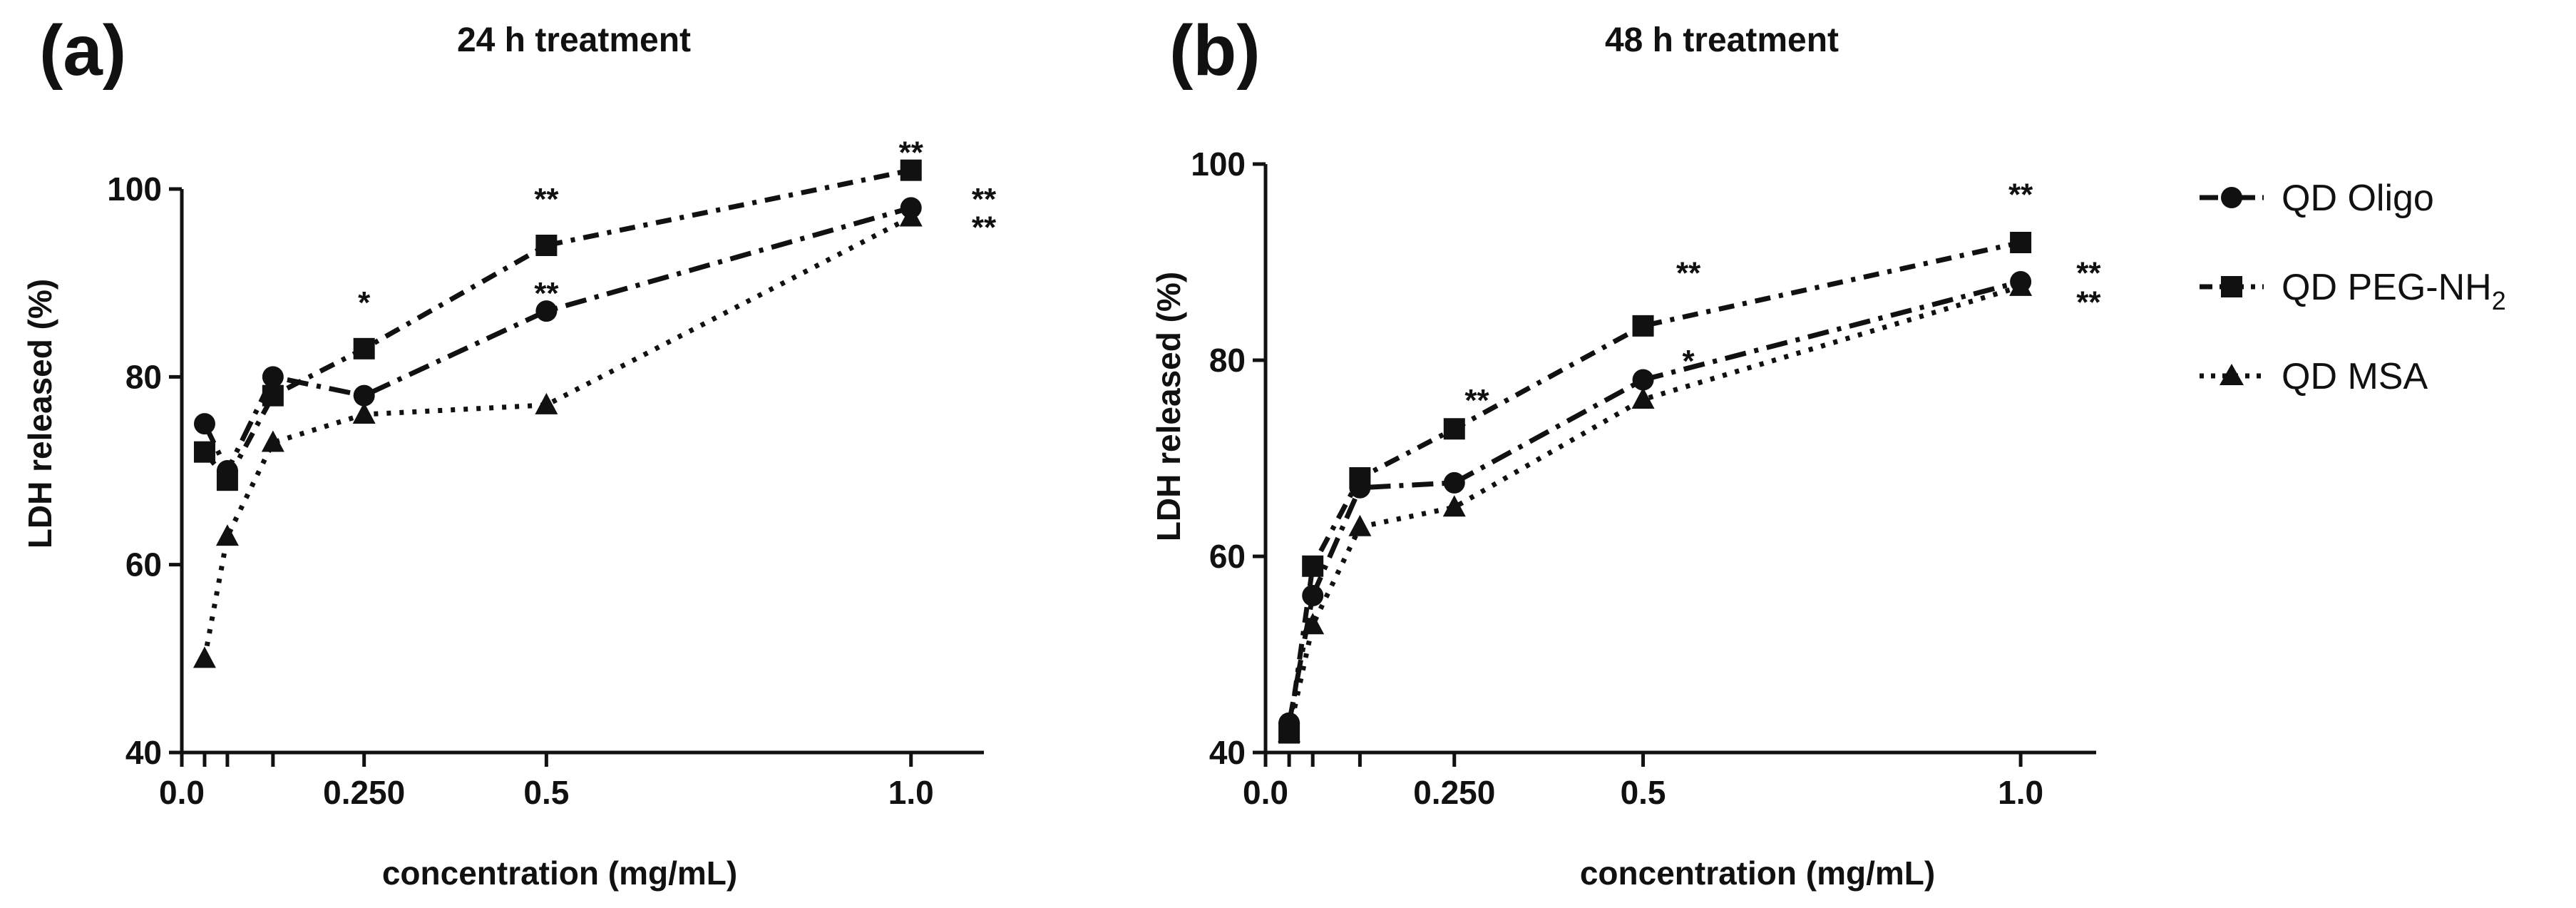 Image resolution: width=2576 pixels, height=908 pixels. Describe the element at coordinates (1757, 873) in the screenshot. I see `x-axis-label-b: concentration (mg/mL)` at that location.